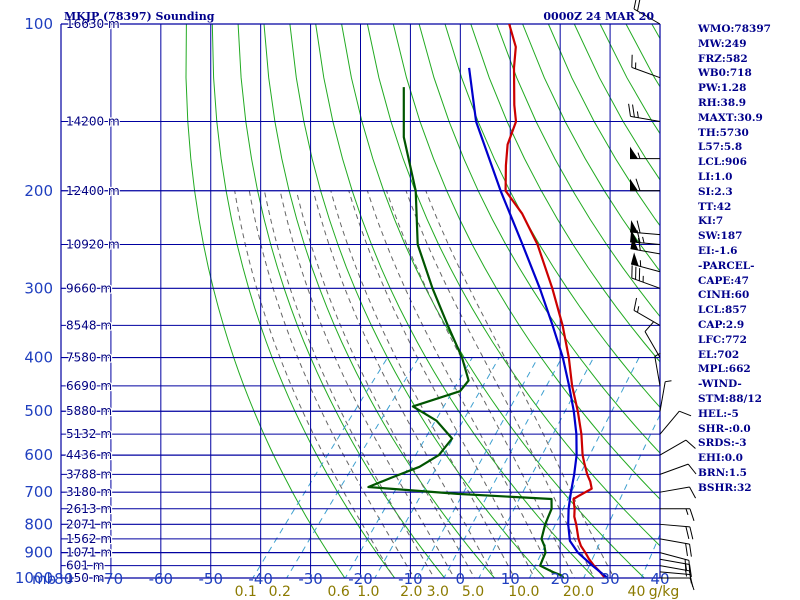  I want to click on index-value: -PARCEL-, so click(726, 265).